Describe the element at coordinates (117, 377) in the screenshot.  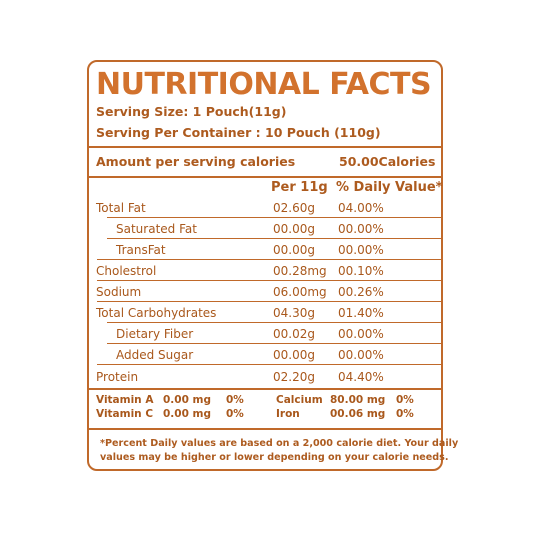
I see `nutrient-name: Protein` at that location.